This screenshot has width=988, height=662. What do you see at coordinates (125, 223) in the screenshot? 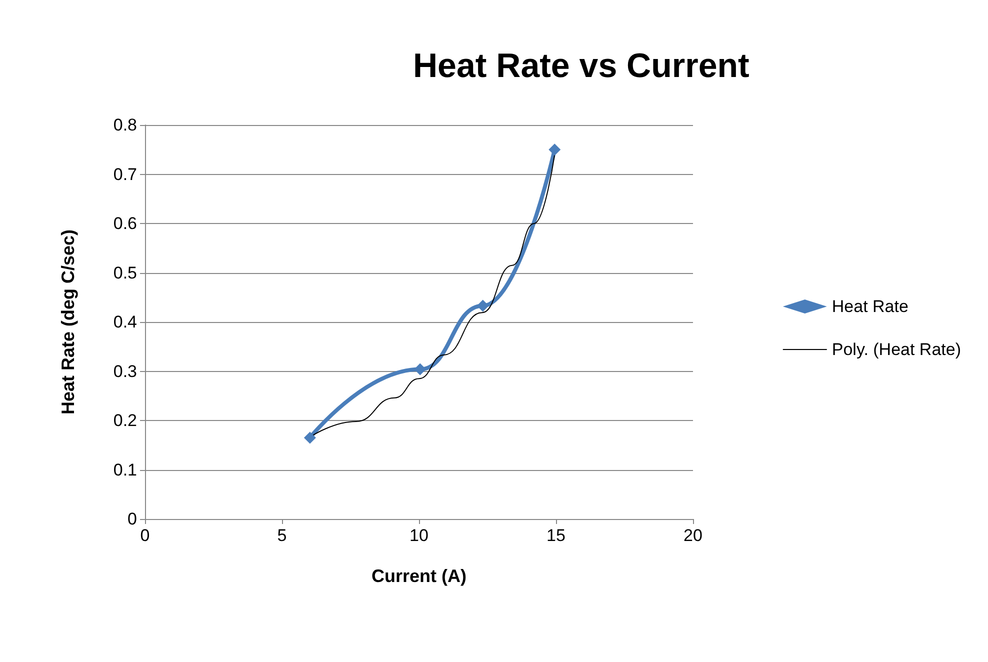
I see `y-tick-label: 0.6` at bounding box center [125, 223].